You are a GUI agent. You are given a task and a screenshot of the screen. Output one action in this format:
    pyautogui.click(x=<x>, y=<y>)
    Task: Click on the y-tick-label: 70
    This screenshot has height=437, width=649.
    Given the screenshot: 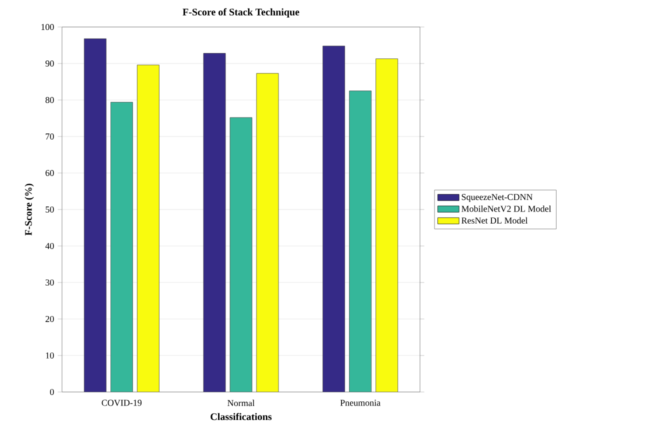 What is the action you would take?
    pyautogui.click(x=50, y=136)
    